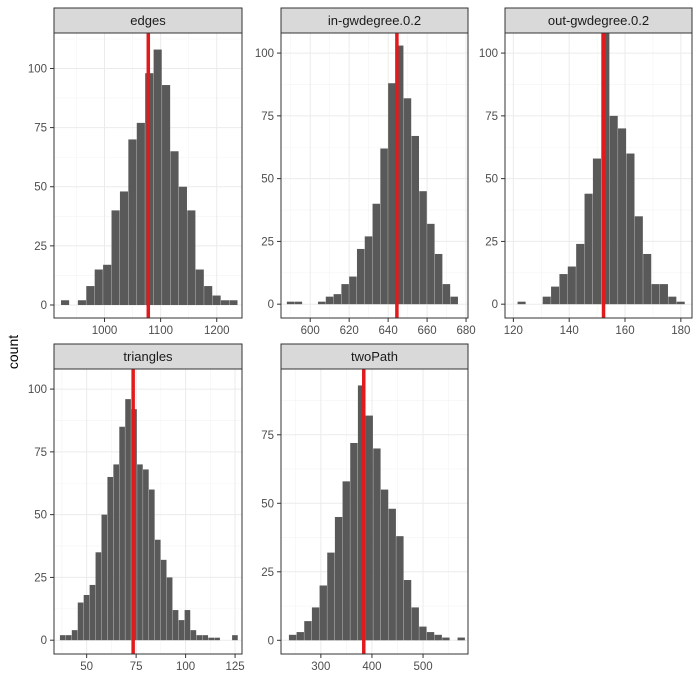 This screenshot has width=700, height=700. I want to click on facet-out-gwdegree-0-2-strip, so click(598, 20).